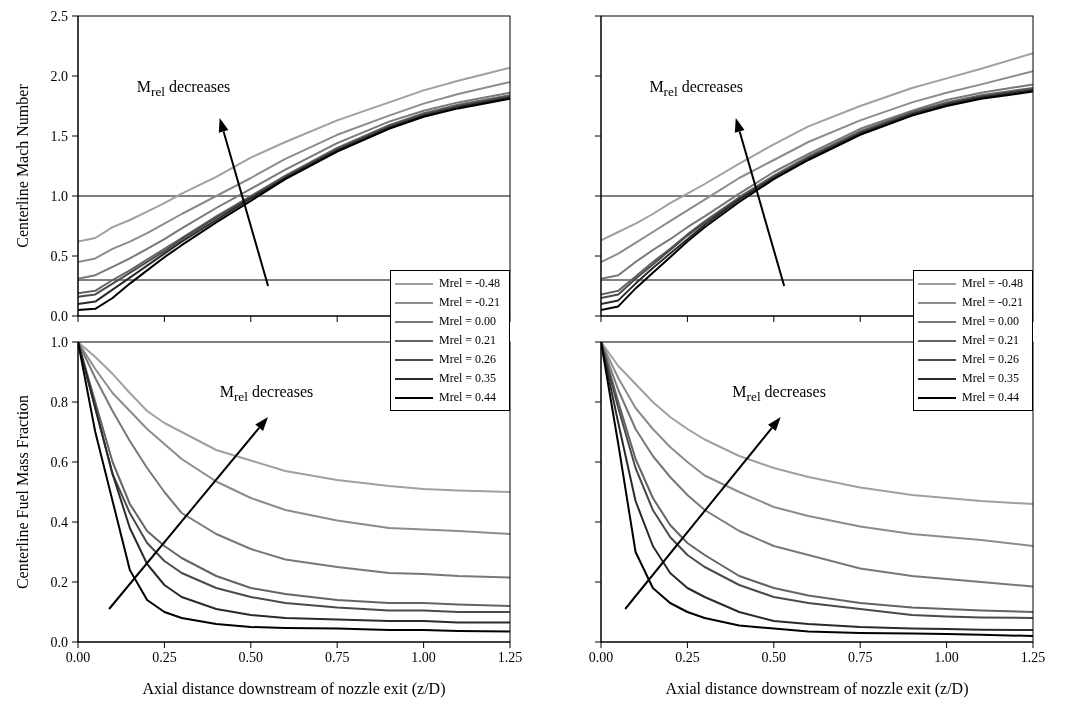  What do you see at coordinates (59, 76) in the screenshot?
I see `y-tick-label: 2.0` at bounding box center [59, 76].